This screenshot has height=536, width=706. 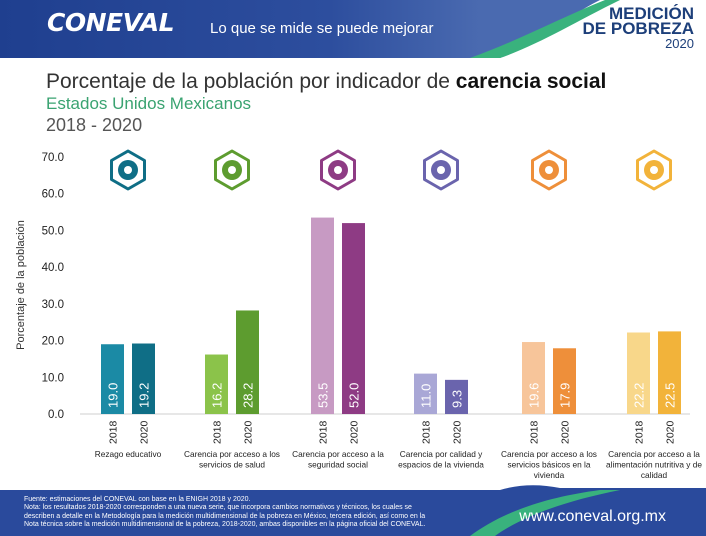 What do you see at coordinates (338, 465) in the screenshot?
I see `category-label: seguridad social` at bounding box center [338, 465].